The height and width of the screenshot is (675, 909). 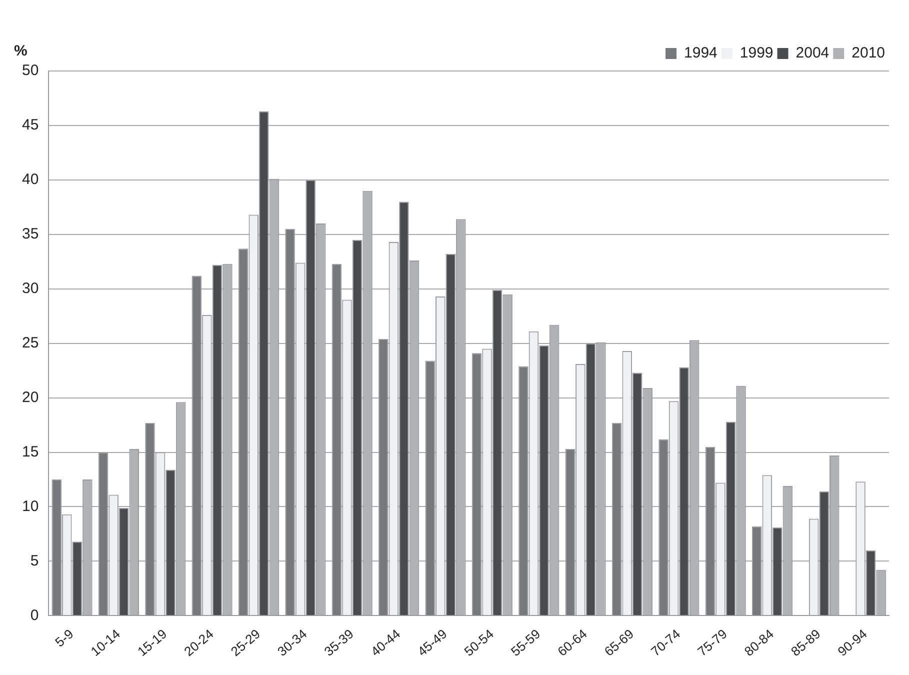 What do you see at coordinates (34, 561) in the screenshot?
I see `y-tick-label: 5` at bounding box center [34, 561].